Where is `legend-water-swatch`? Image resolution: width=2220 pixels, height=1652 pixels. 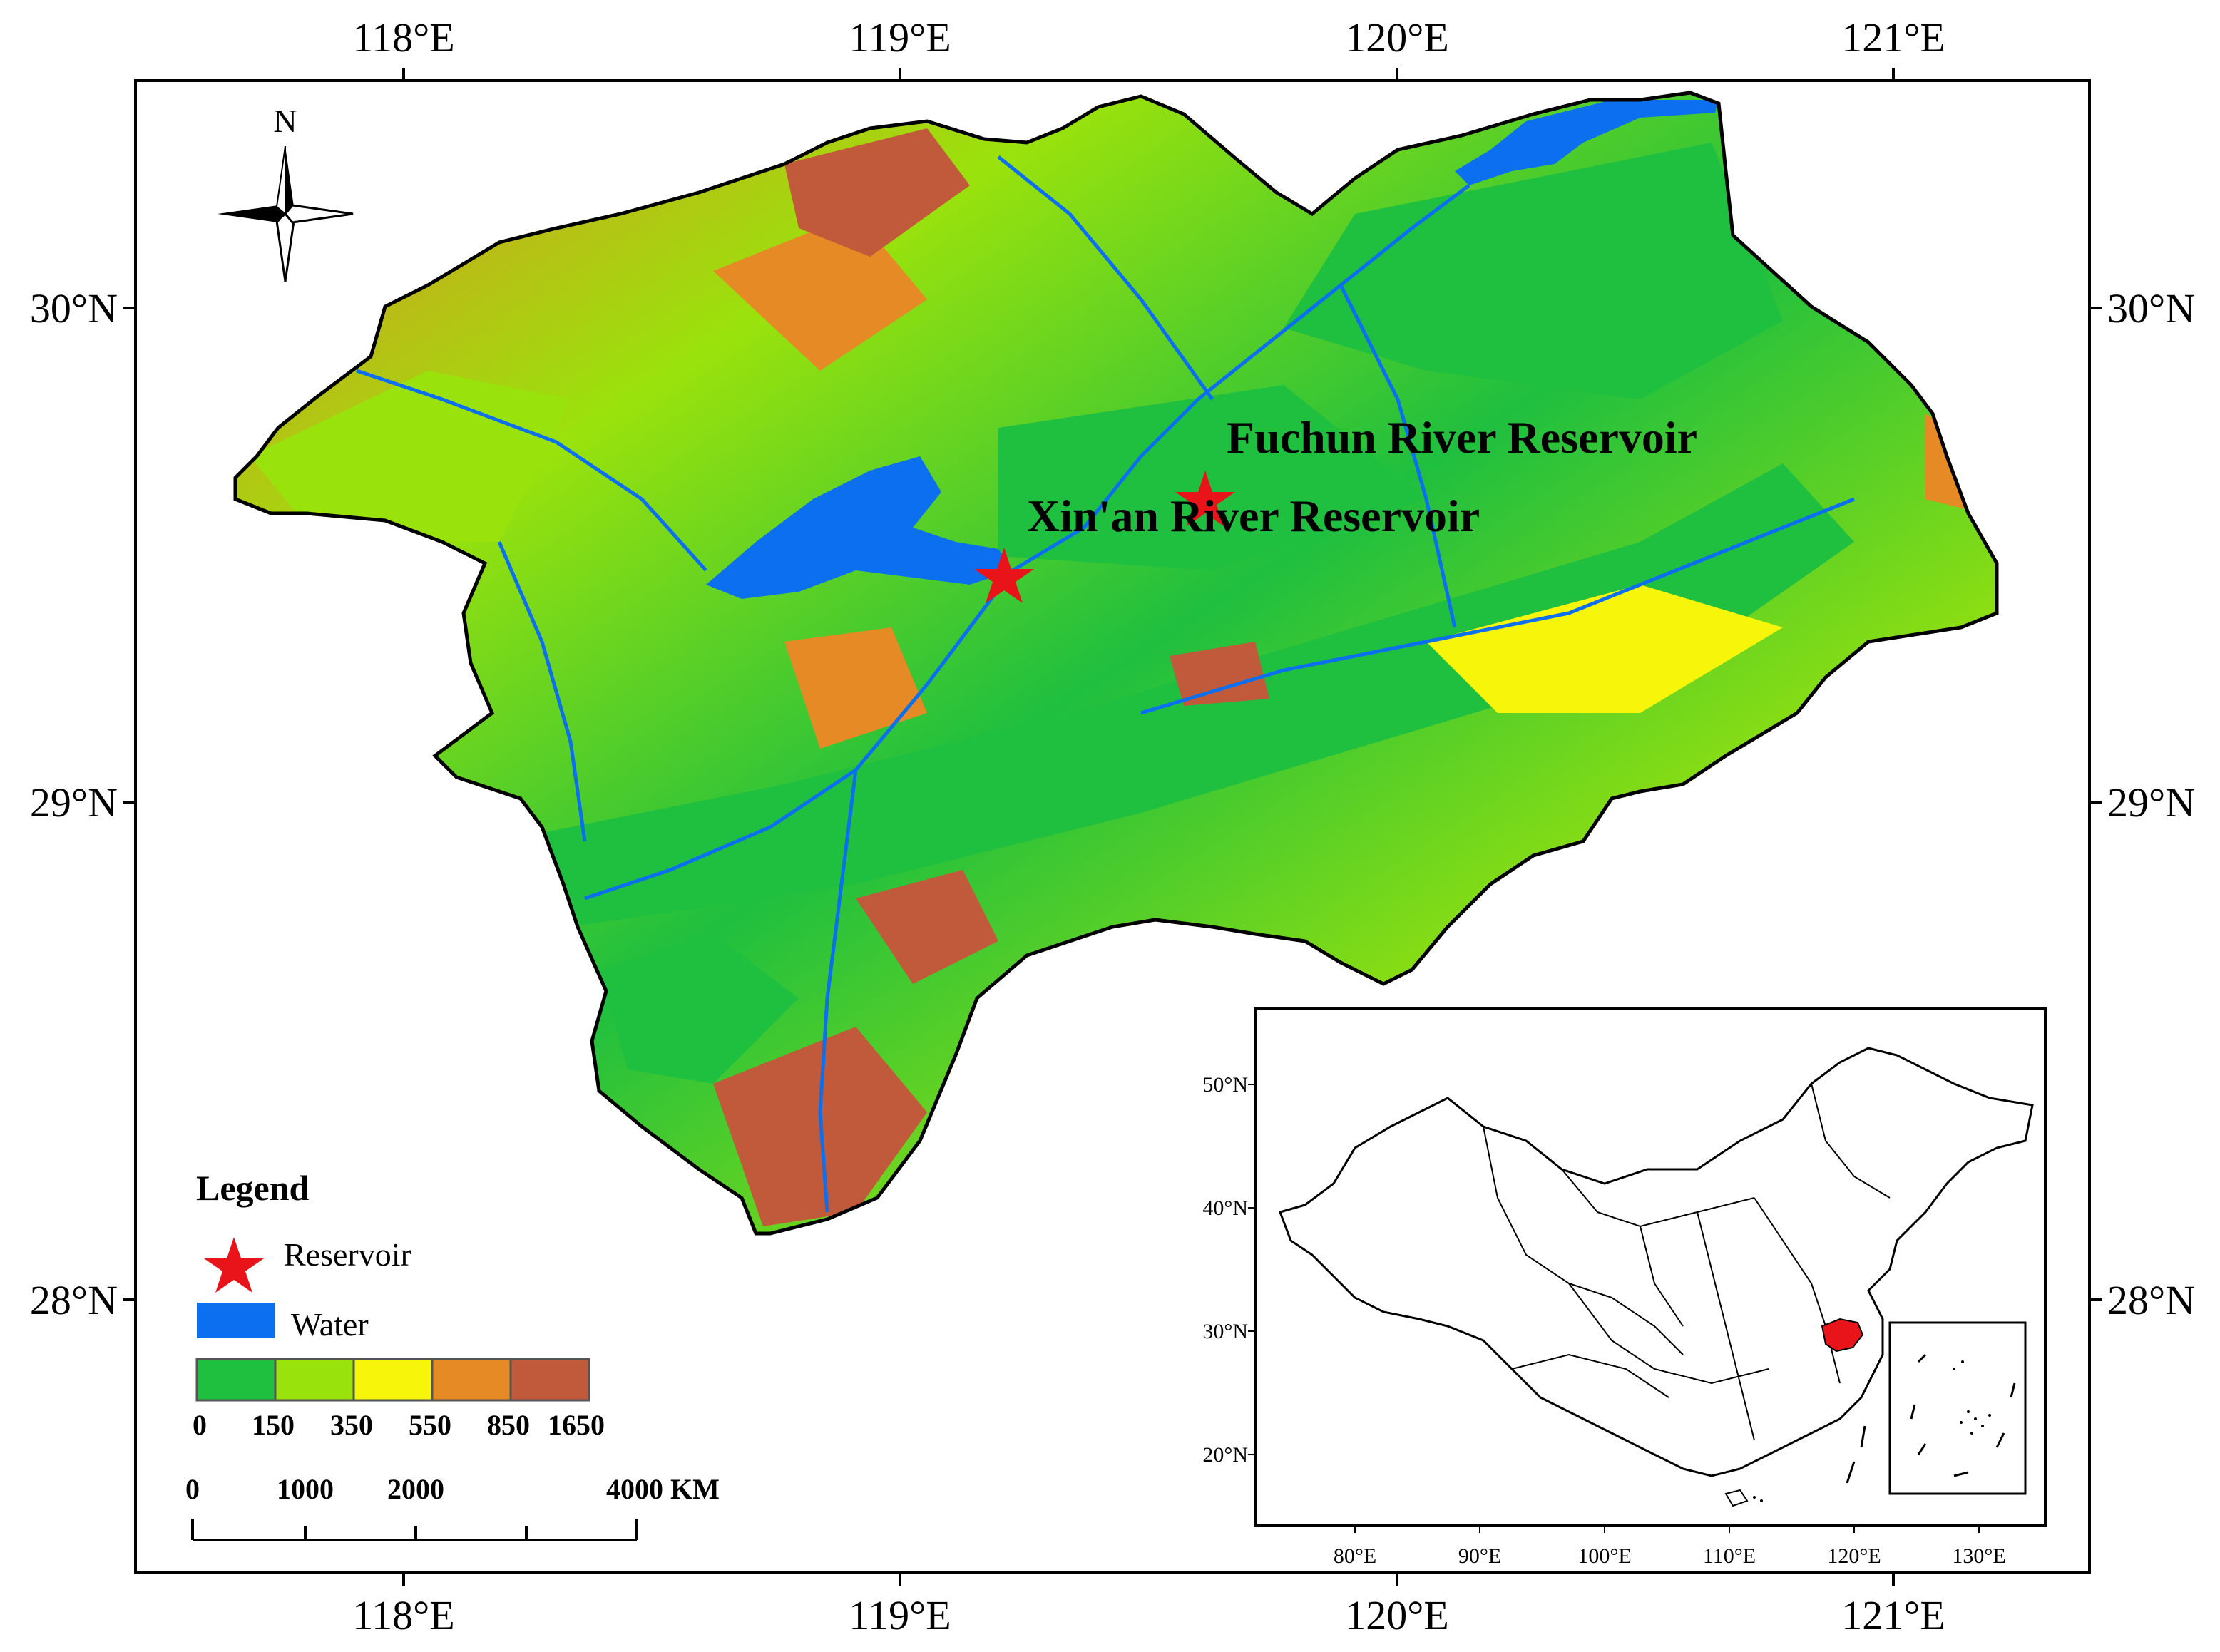
legend-water-swatch is located at coordinates (236, 1320).